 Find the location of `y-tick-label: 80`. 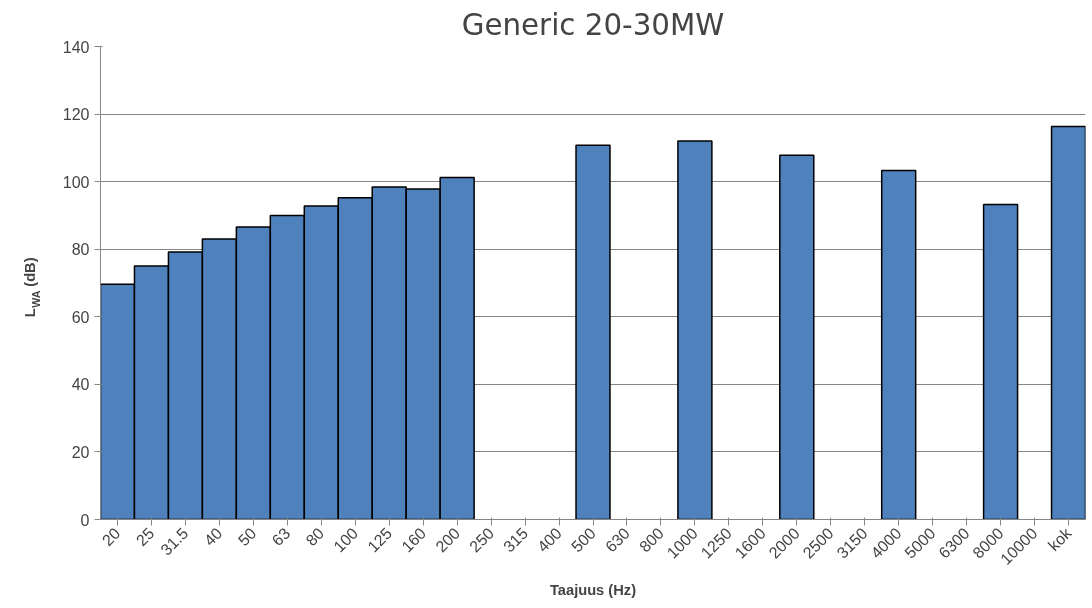

y-tick-label: 80 is located at coordinates (80, 250).